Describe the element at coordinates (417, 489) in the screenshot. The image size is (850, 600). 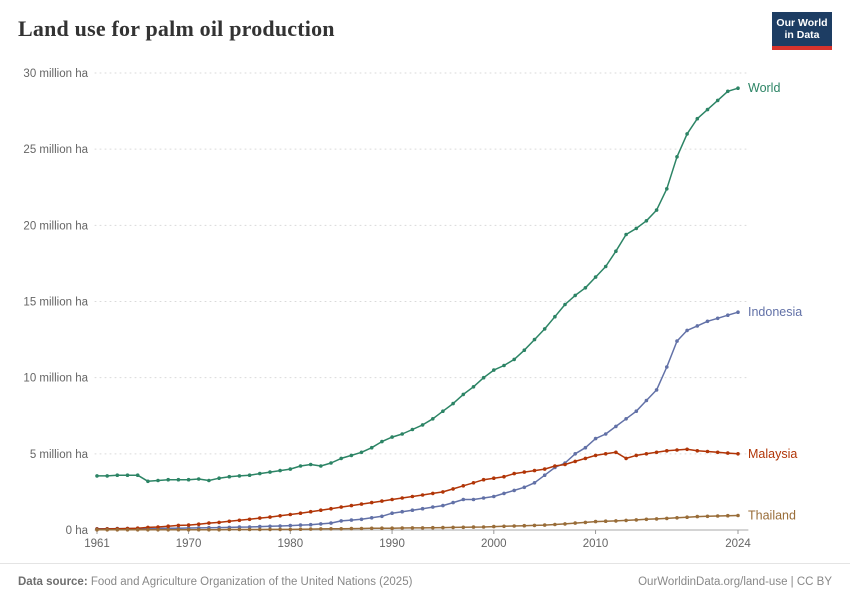
I see `series-line-malaysia` at that location.